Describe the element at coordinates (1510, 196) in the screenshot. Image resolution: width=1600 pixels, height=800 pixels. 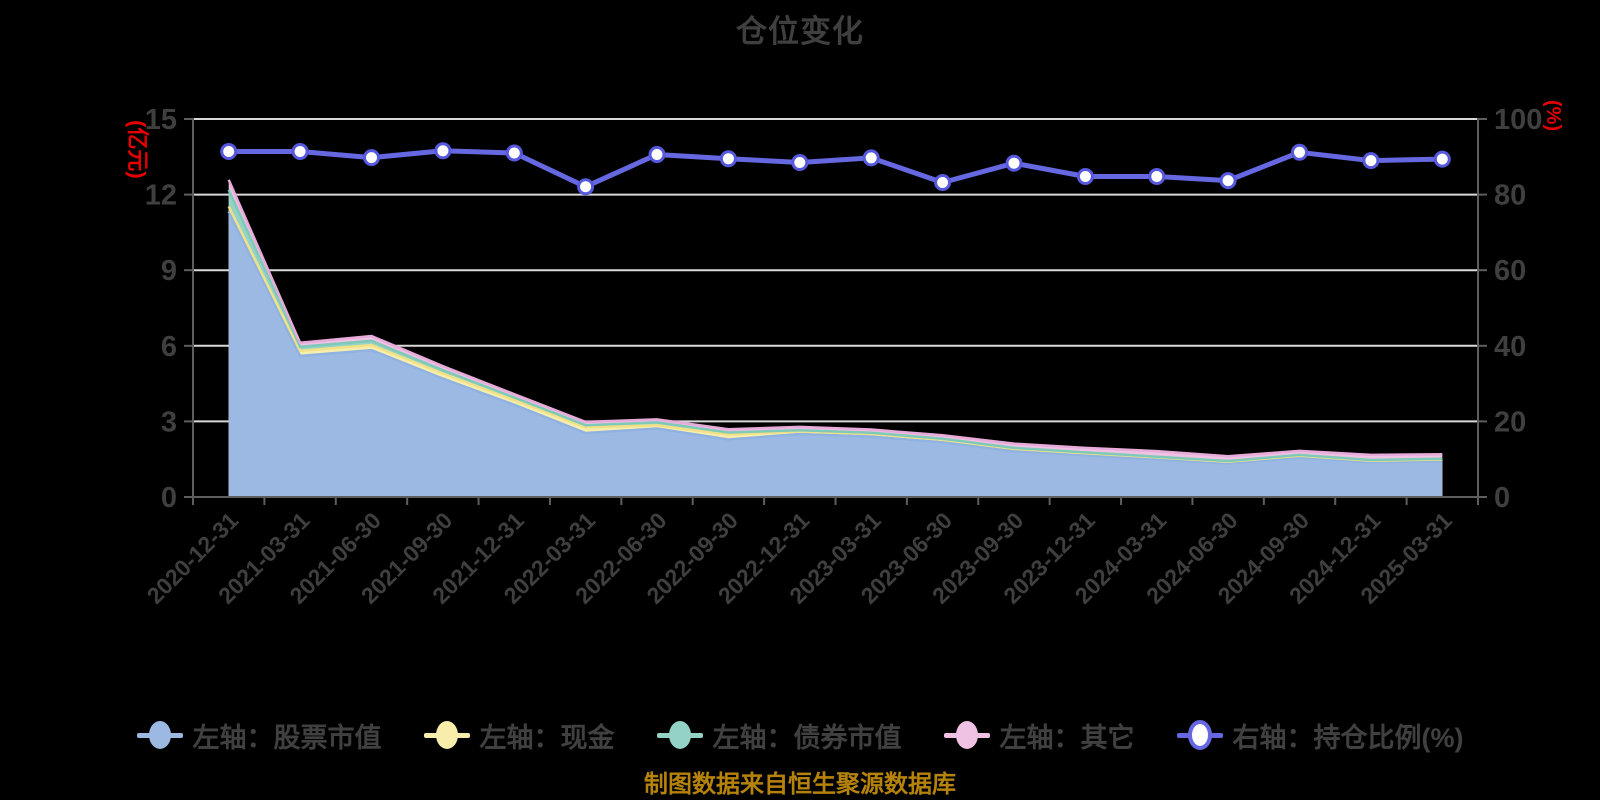
I see `svg-text: 80` at that location.